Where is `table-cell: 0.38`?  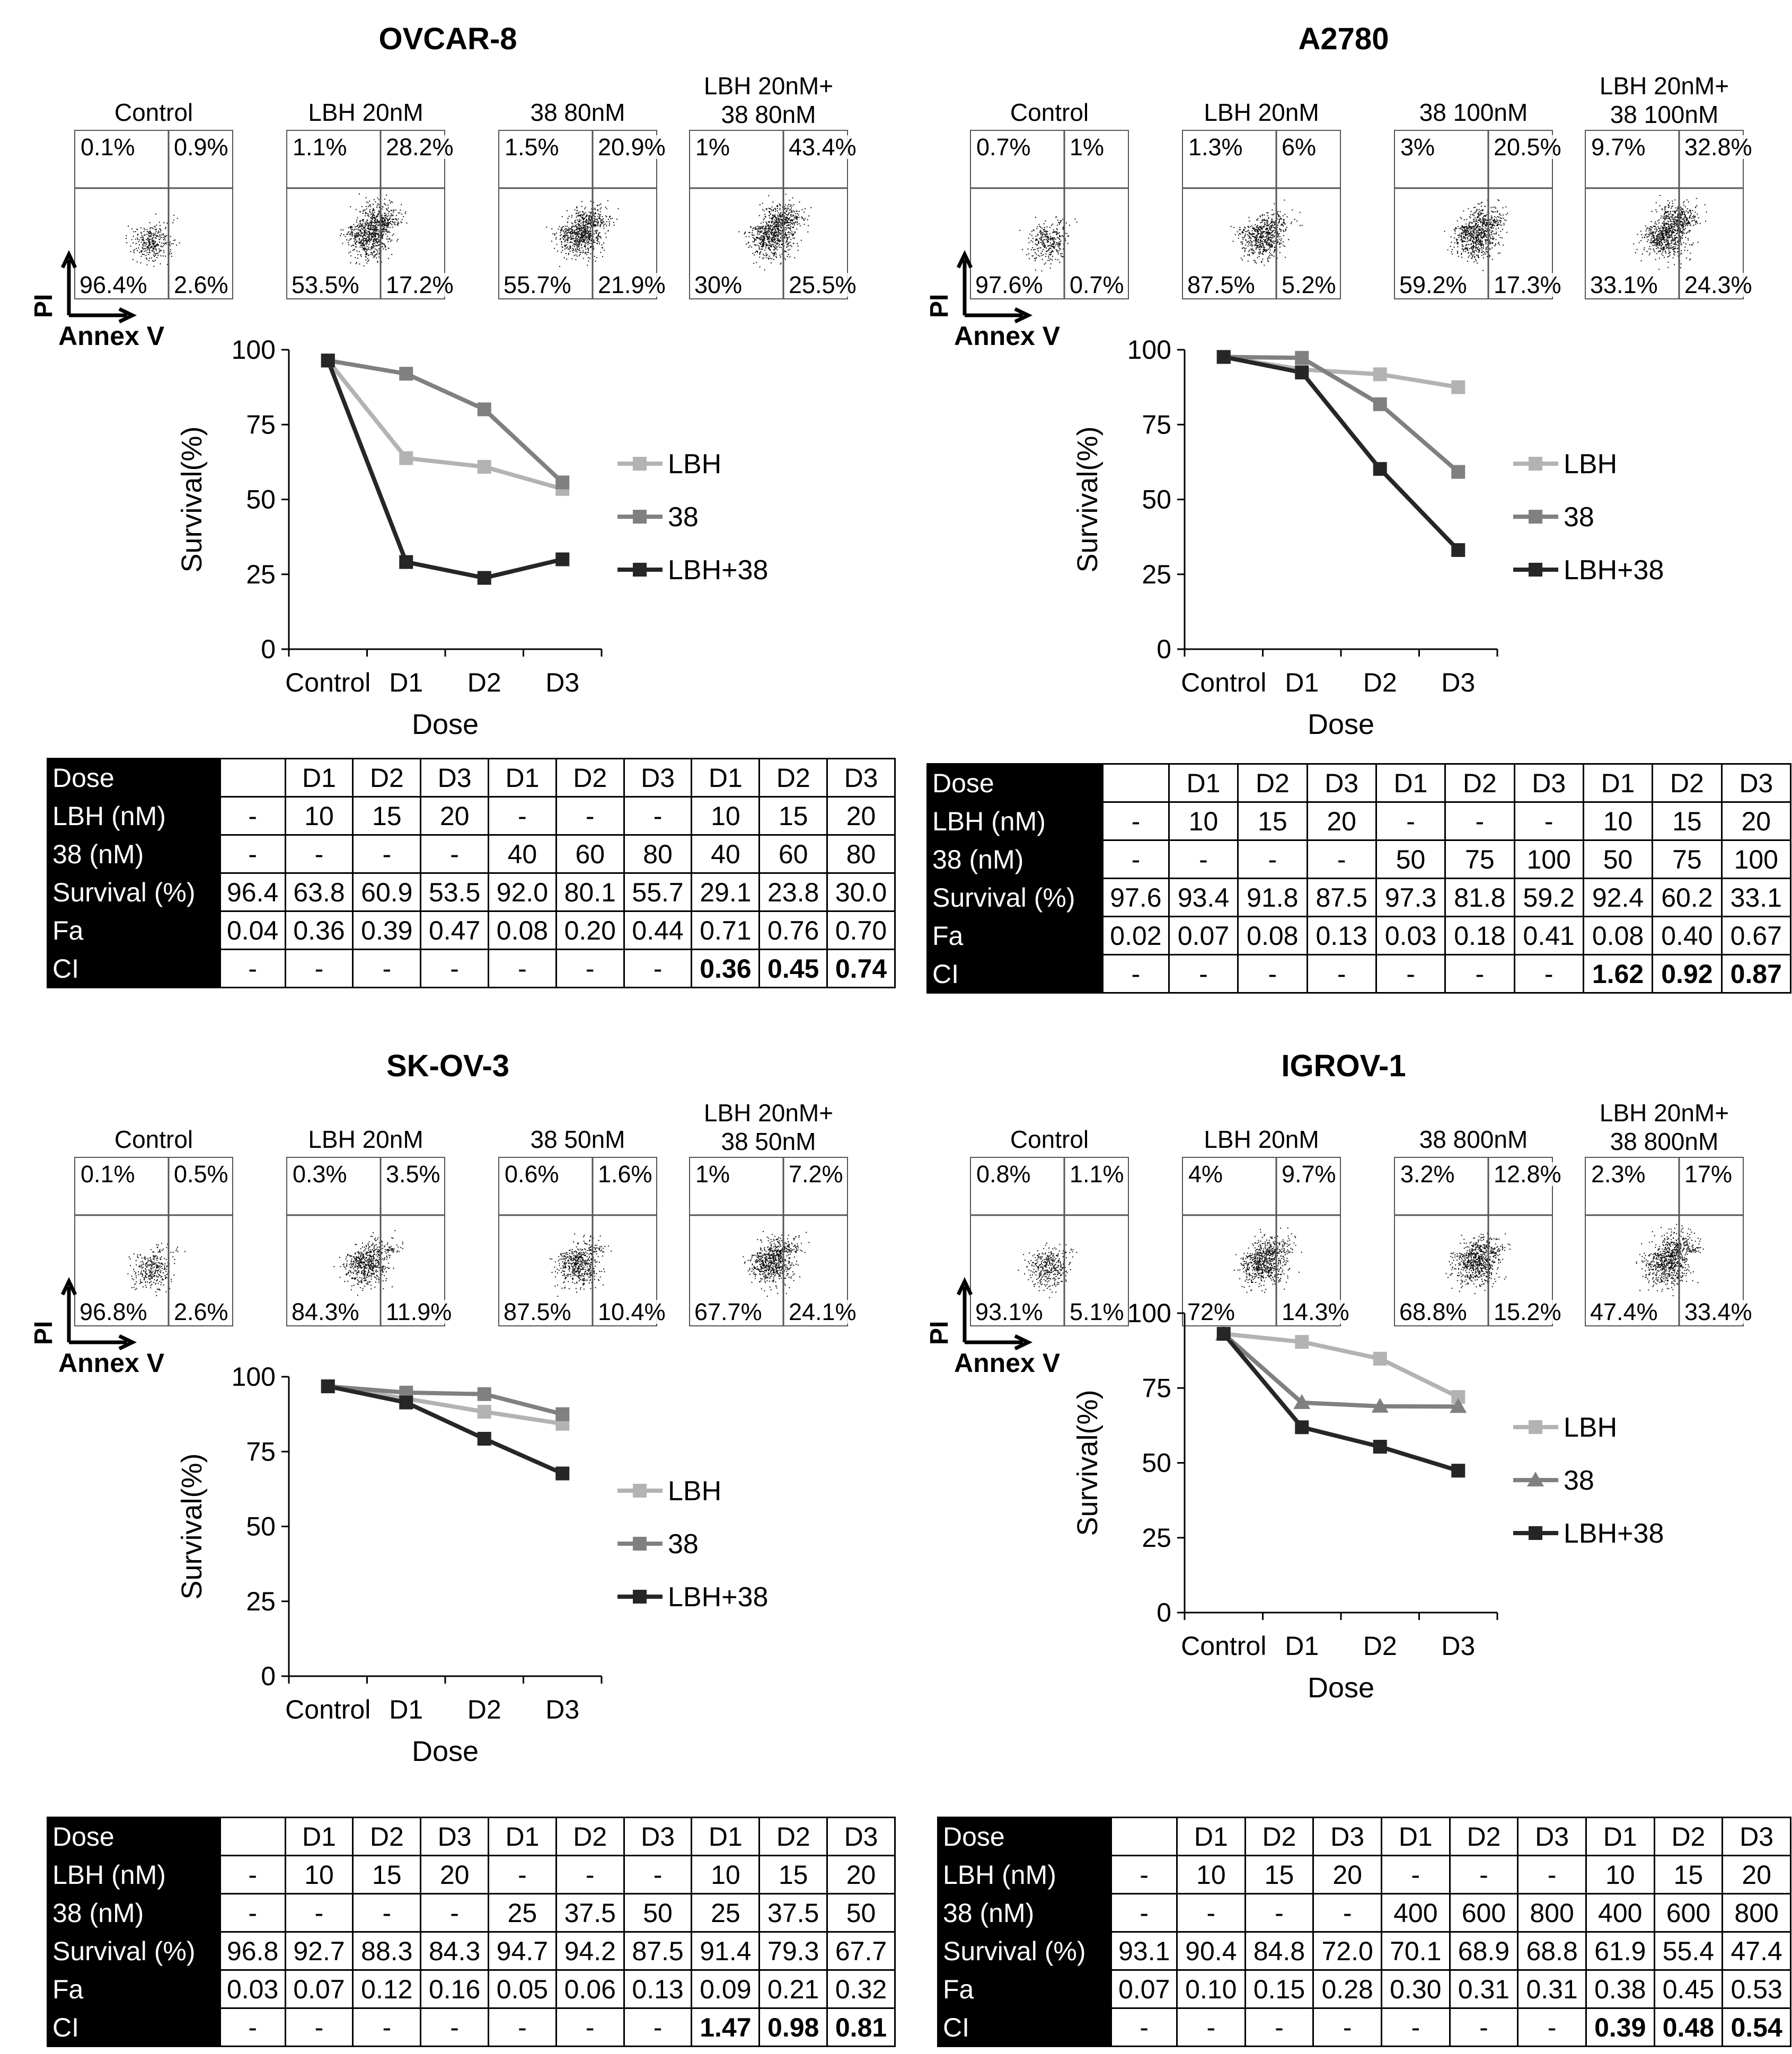 table-cell: 0.38 is located at coordinates (1620, 1989).